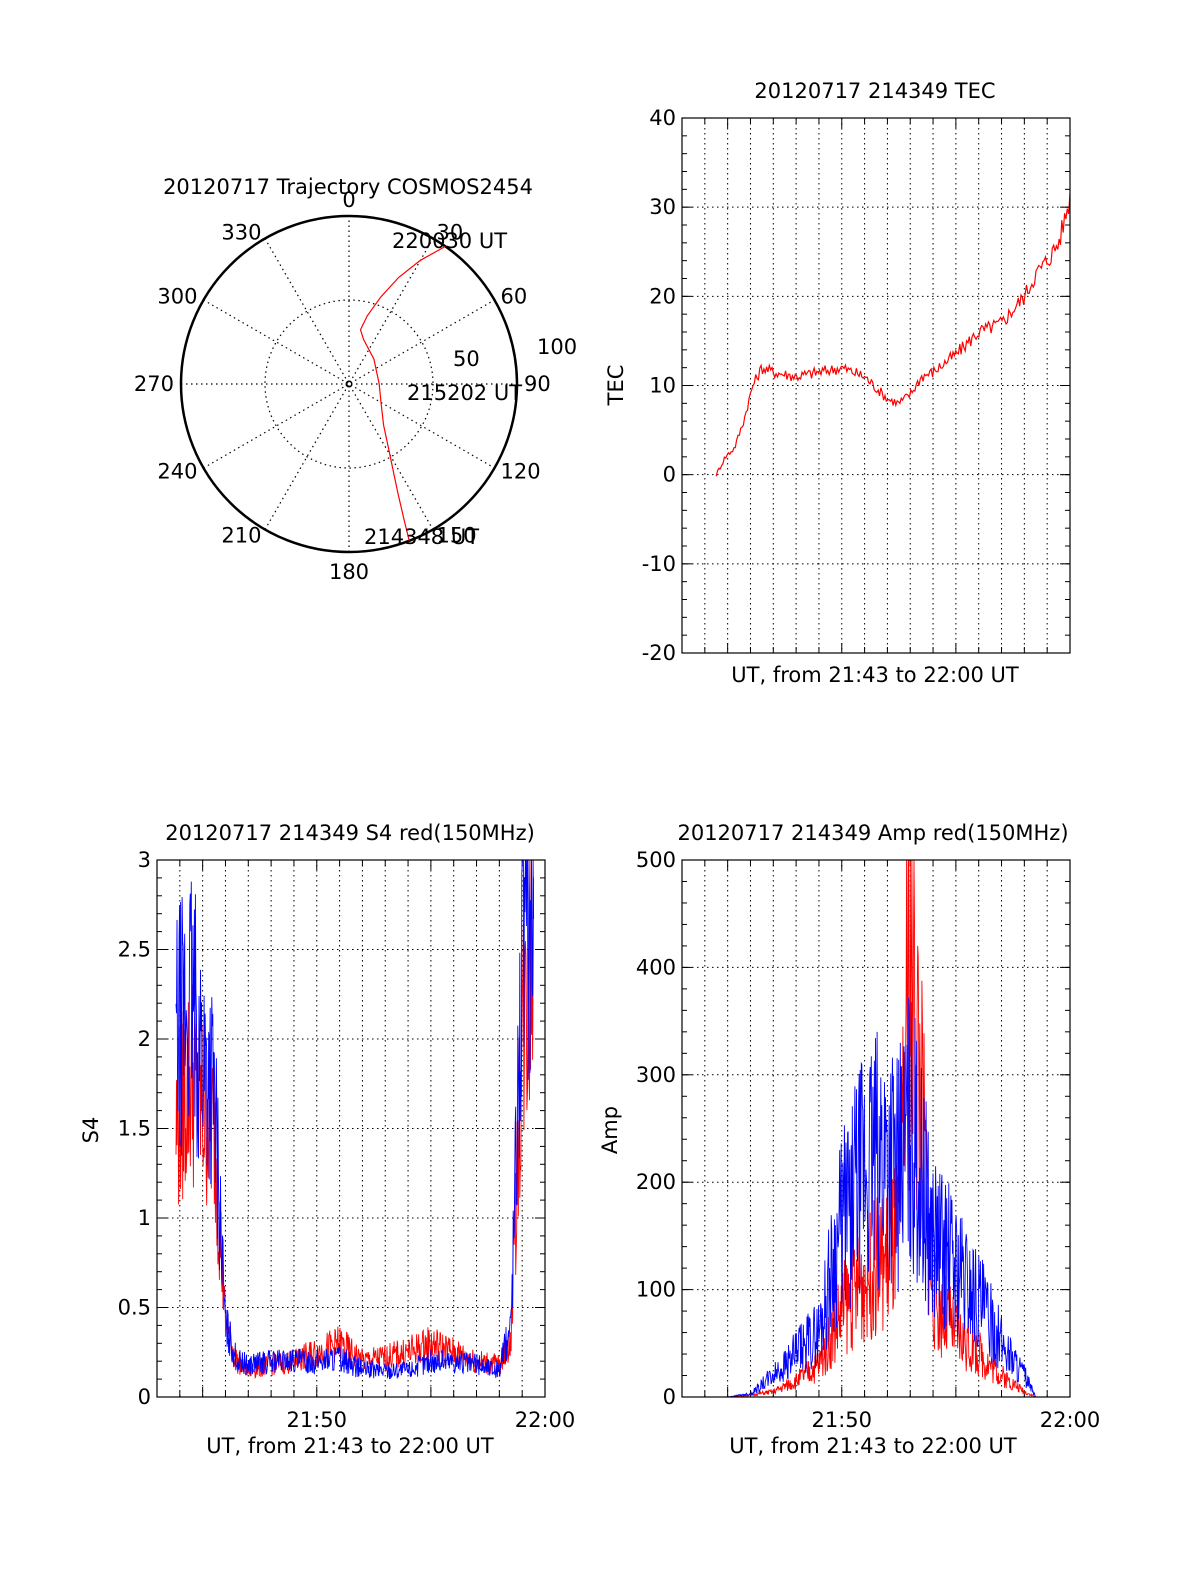 This screenshot has width=1200, height=1575. I want to click on tec-series-line, so click(893, 335).